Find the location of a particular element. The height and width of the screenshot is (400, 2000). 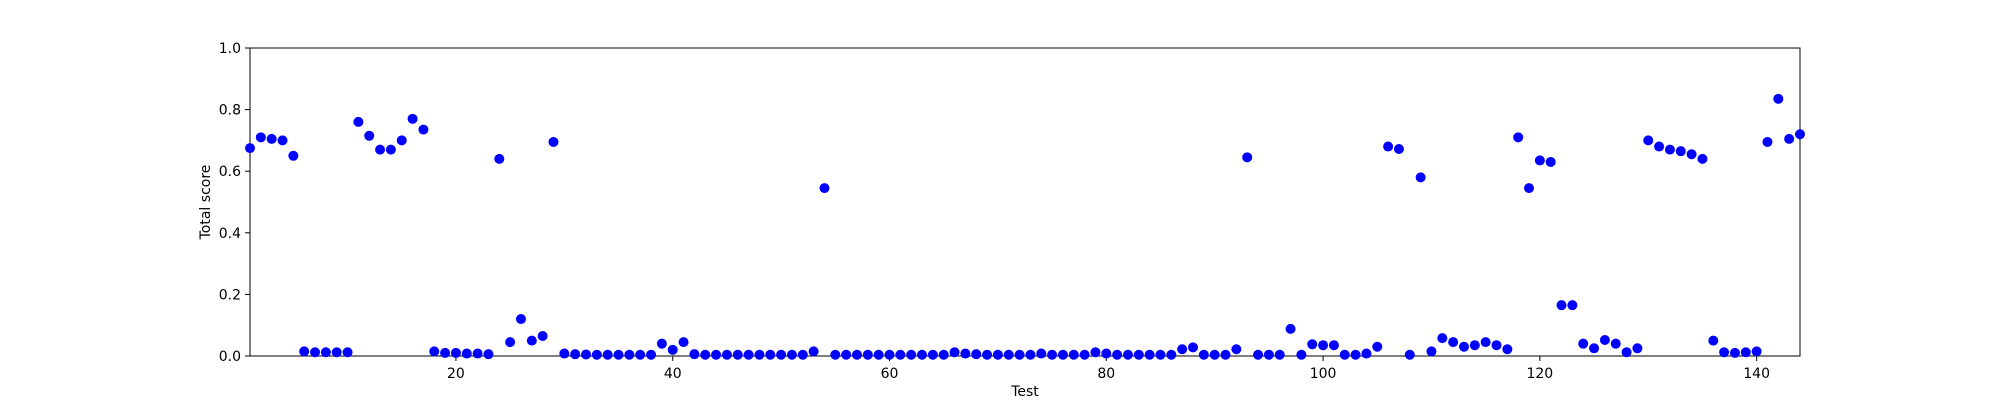

y-tick-label: 0.8 is located at coordinates (230, 111).